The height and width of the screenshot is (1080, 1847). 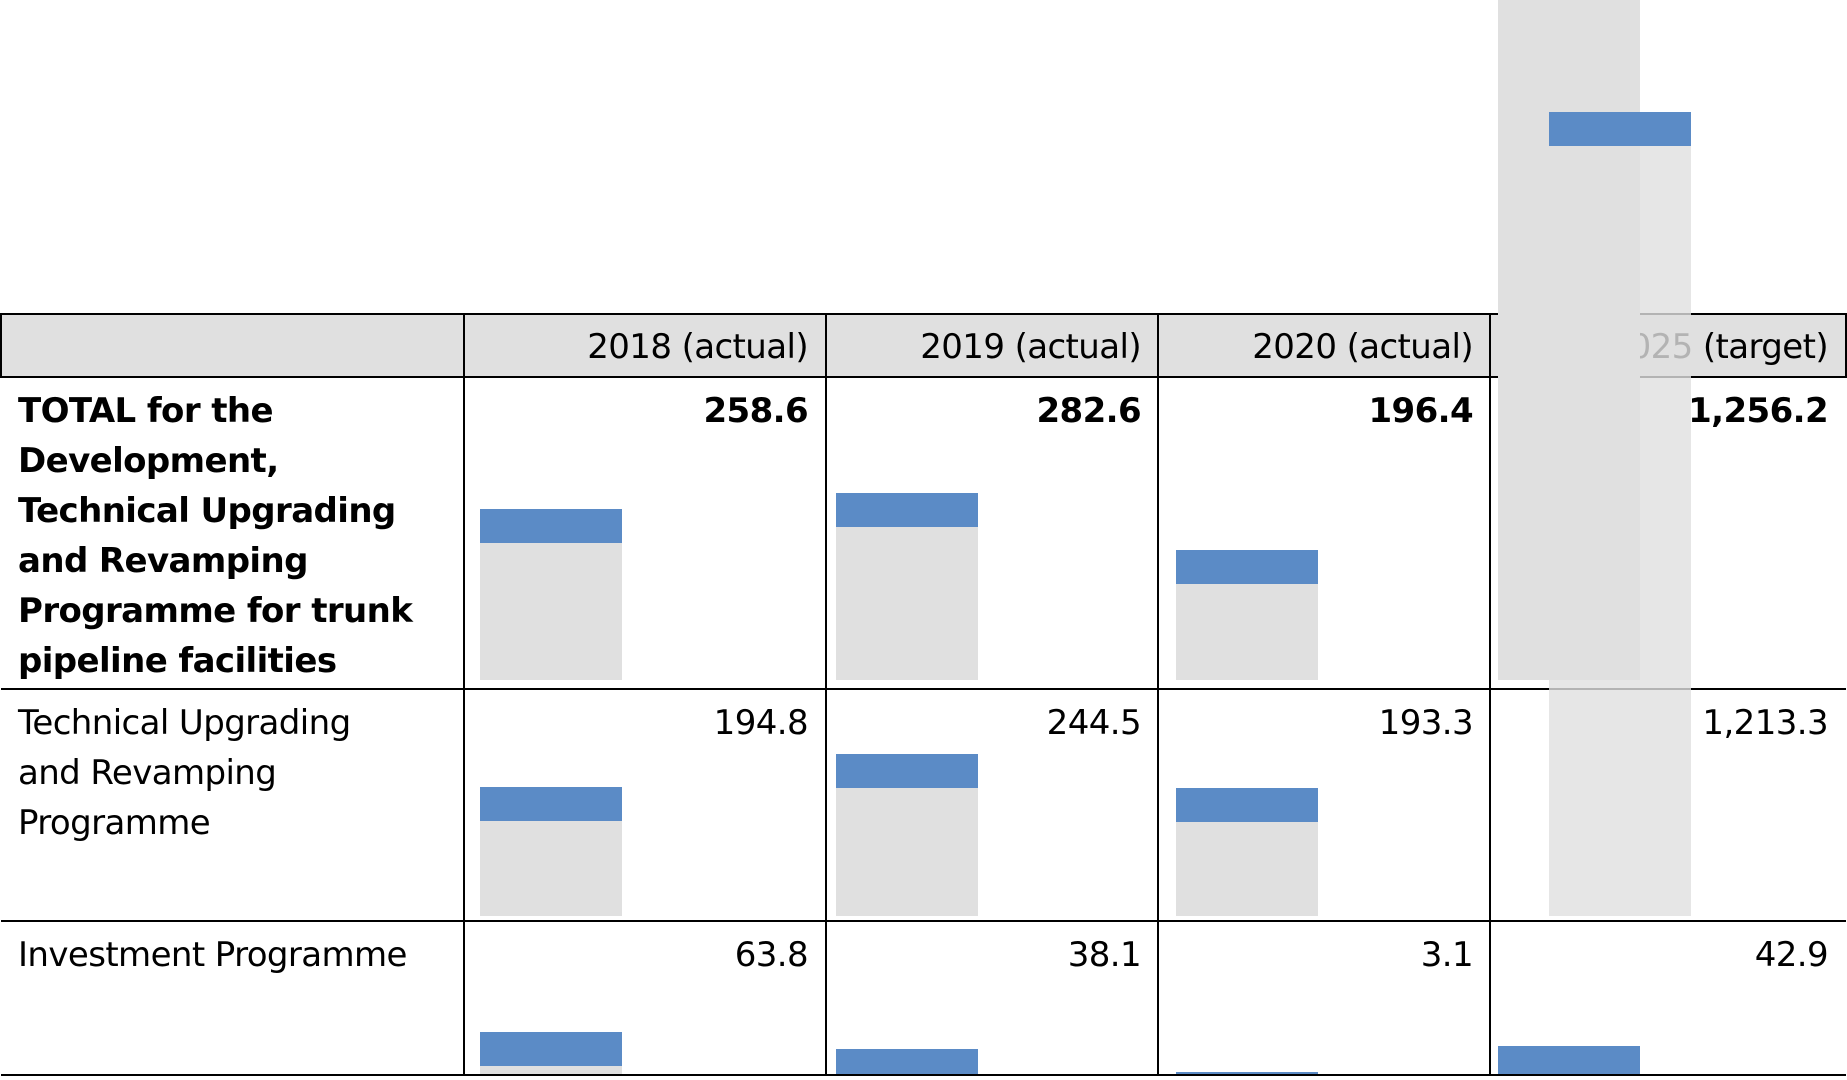 I want to click on value-label-technical-upgrading-2020: 193.3, so click(x=1426, y=723).